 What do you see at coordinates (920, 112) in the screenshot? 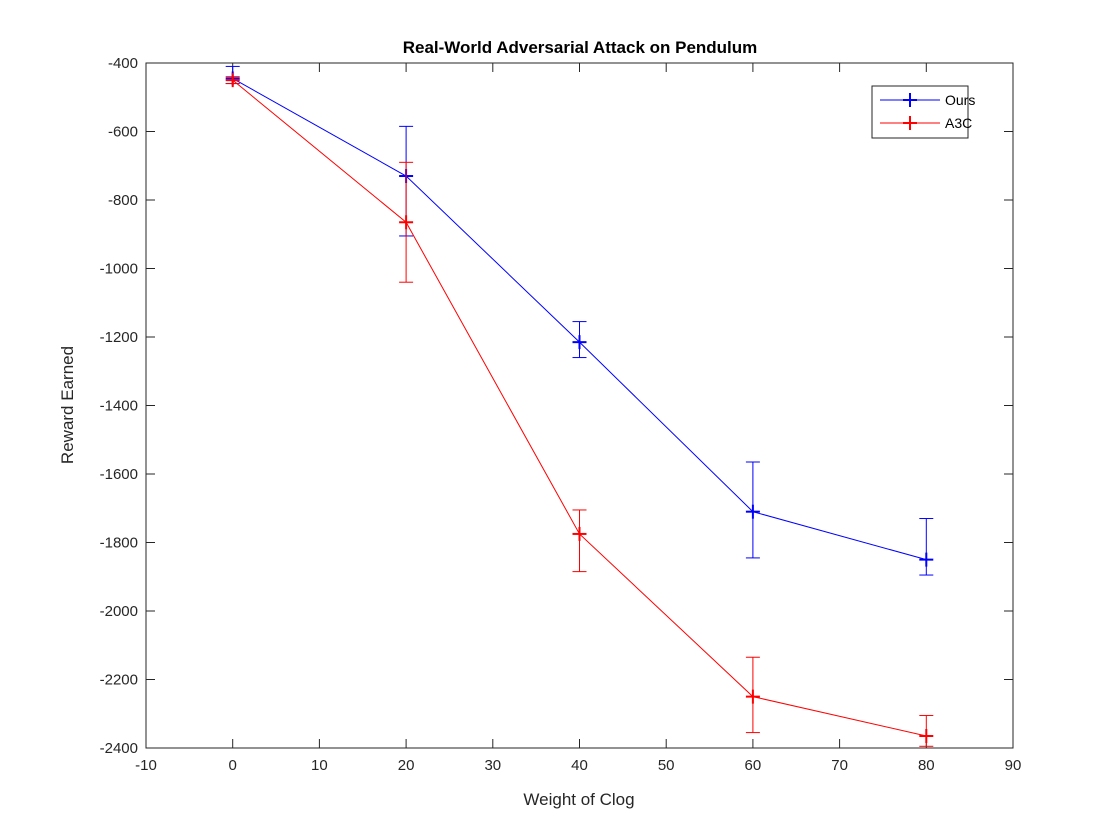
I see `legend-box` at bounding box center [920, 112].